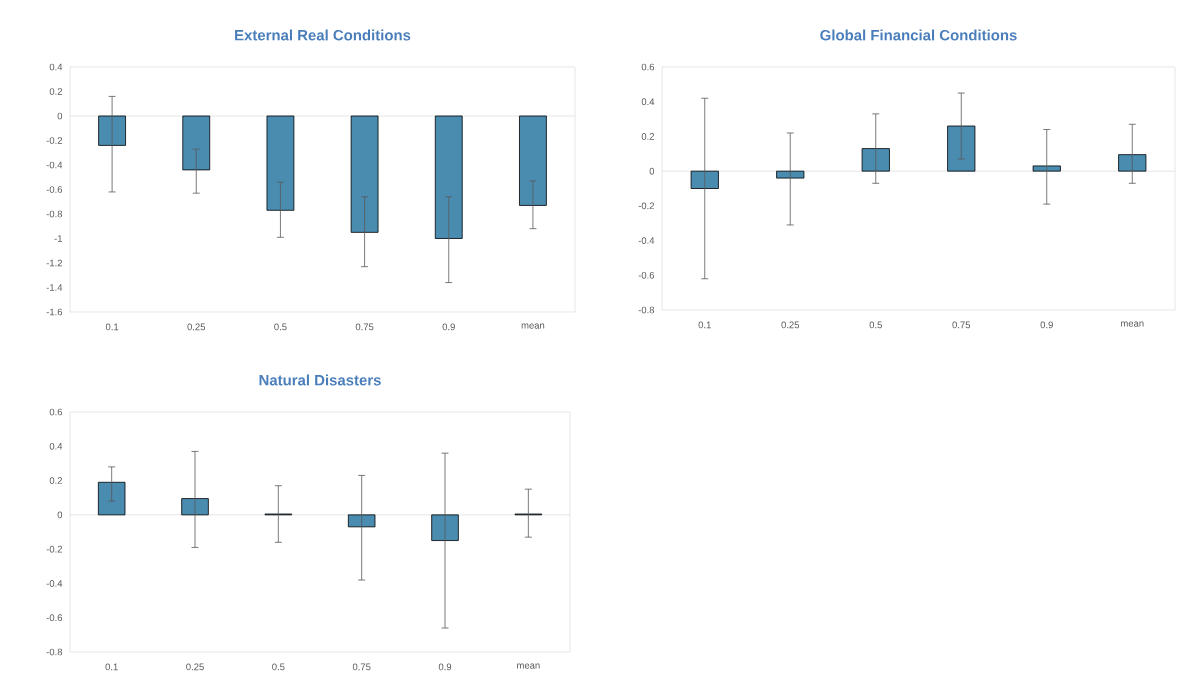  I want to click on y-tick-label: -1, so click(58, 238).